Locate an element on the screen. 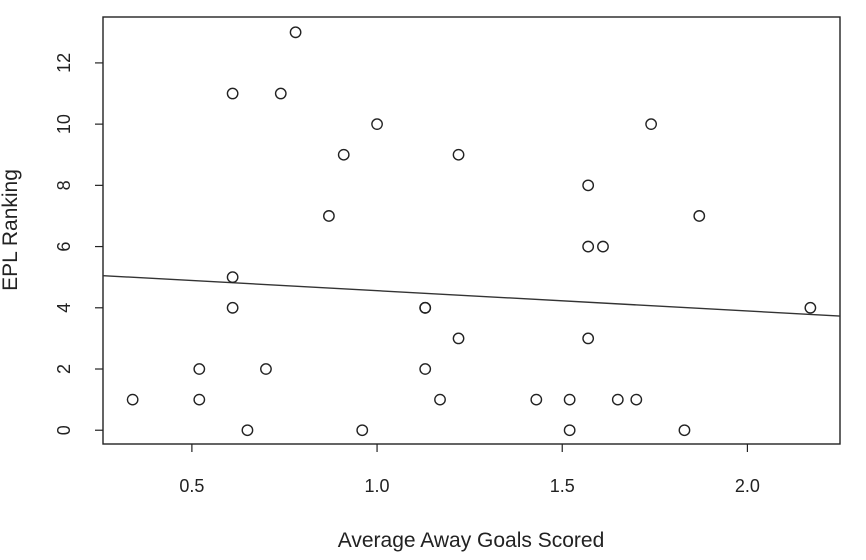 This screenshot has width=866, height=560. y-tick-label: 4 is located at coordinates (64, 308).